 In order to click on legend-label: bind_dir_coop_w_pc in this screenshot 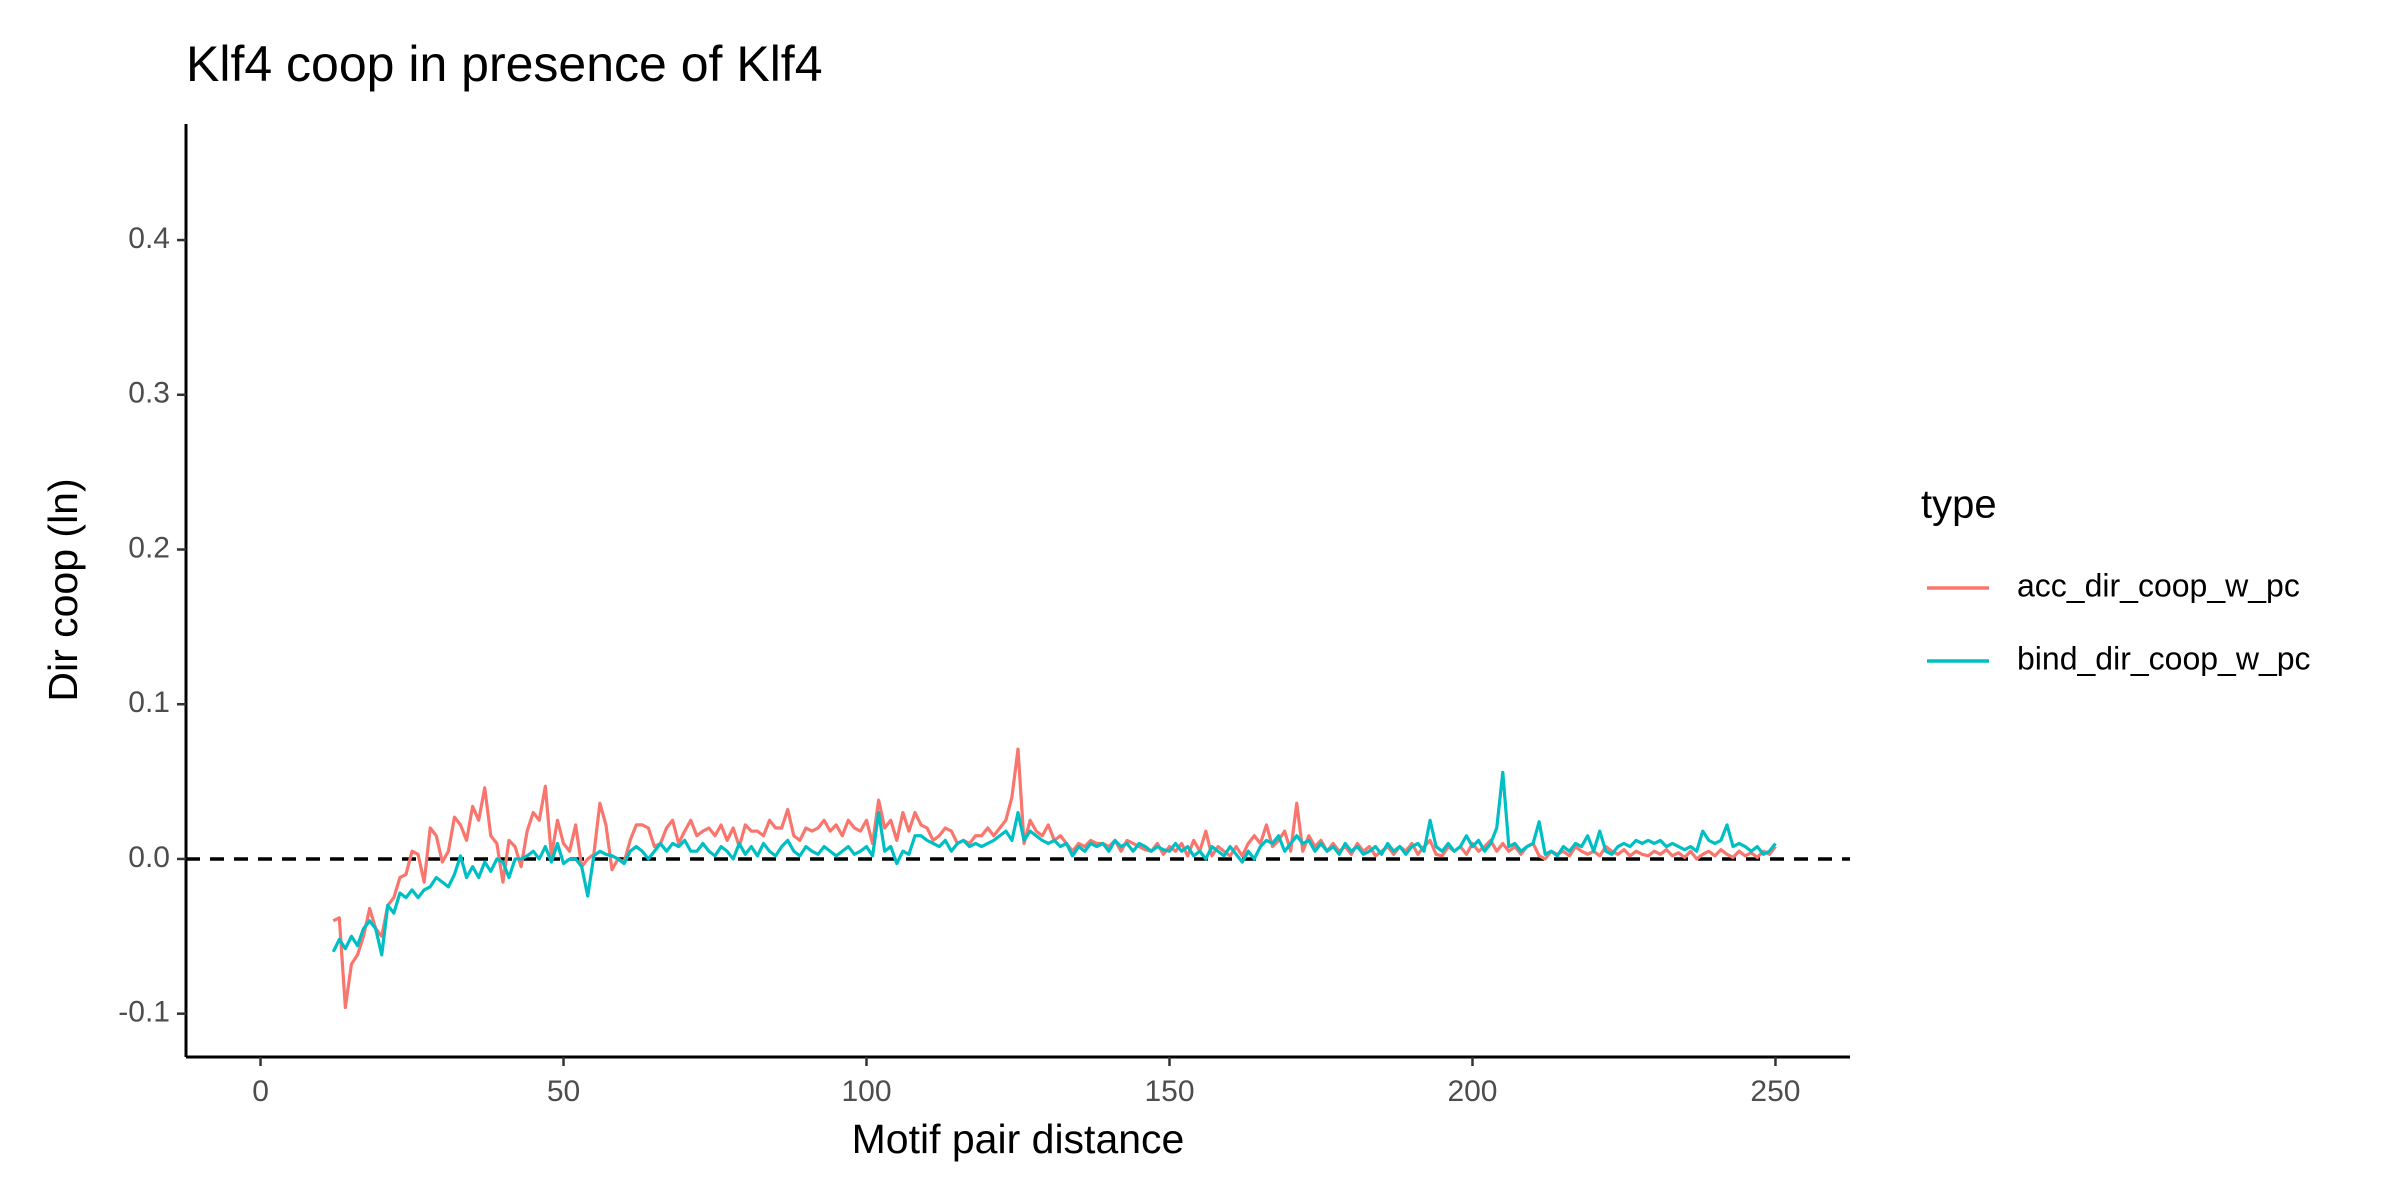, I will do `click(2164, 658)`.